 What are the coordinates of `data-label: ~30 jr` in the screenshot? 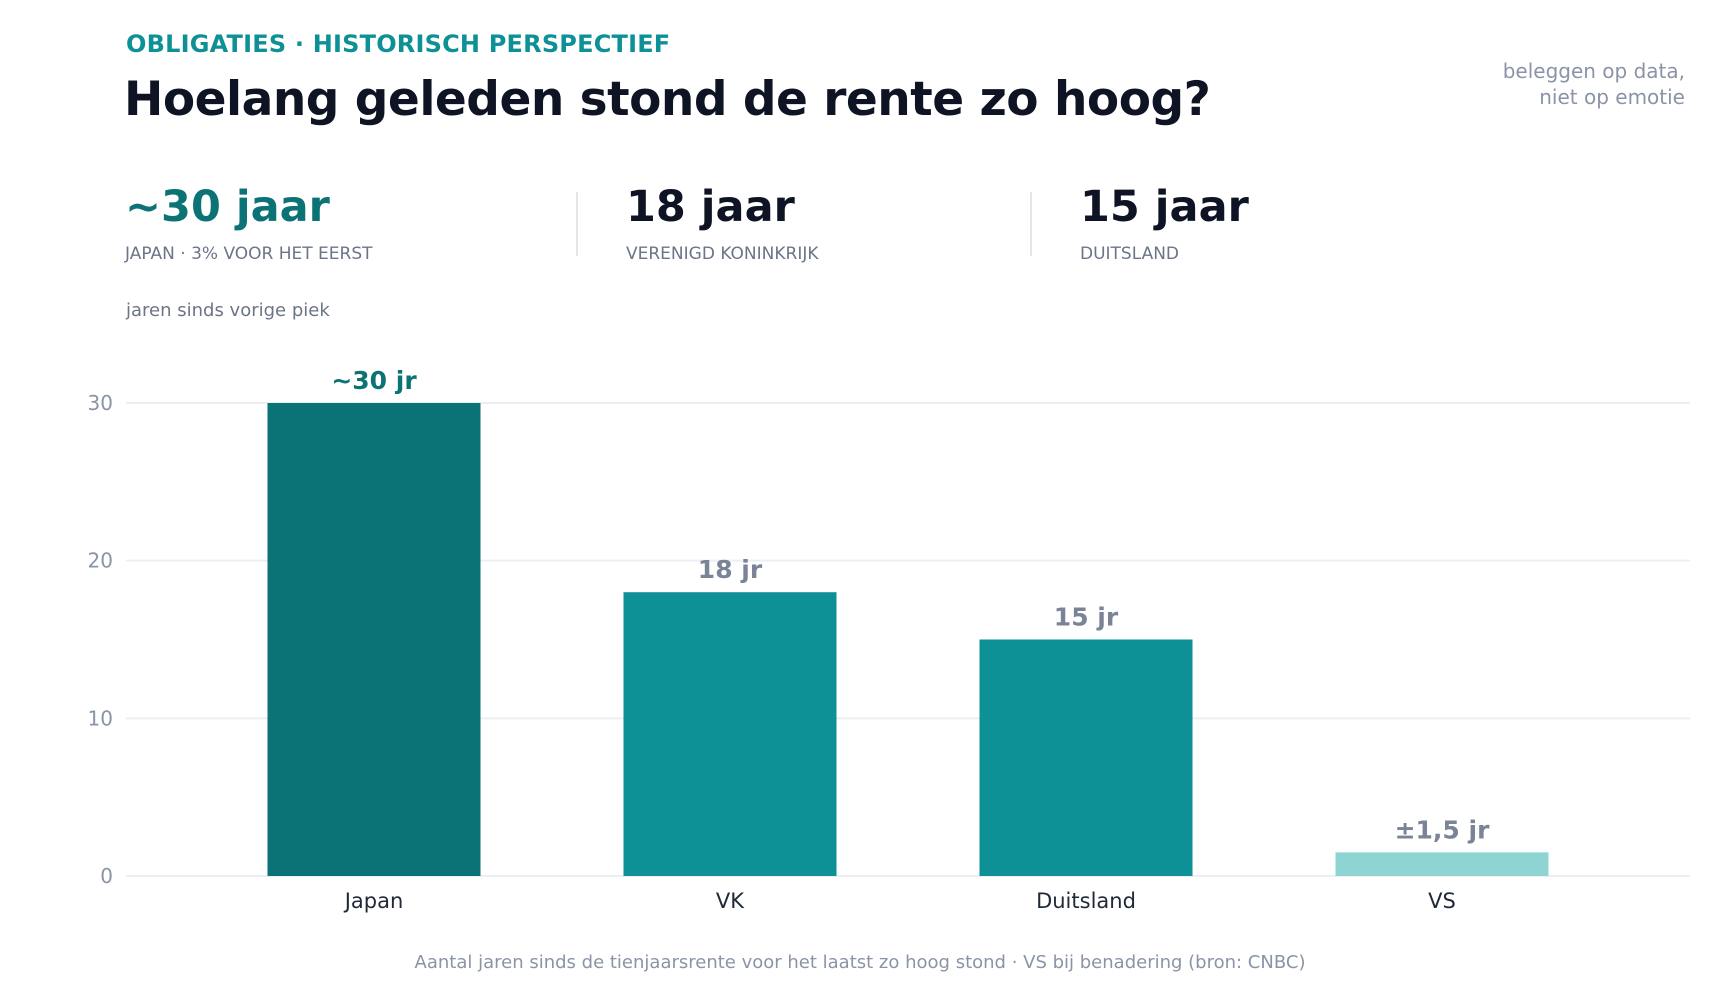 It's located at (374, 380).